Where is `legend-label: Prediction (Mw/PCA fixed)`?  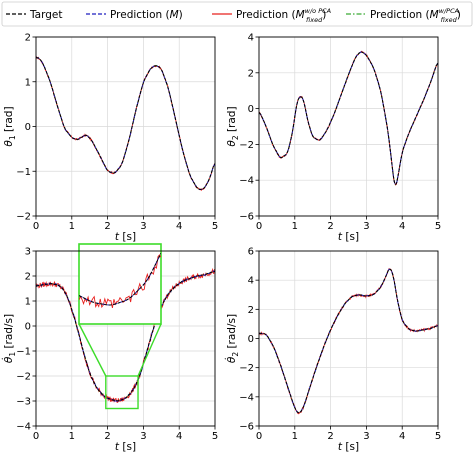
legend-label: Prediction (Mw/PCA fixed) is located at coordinates (415, 15).